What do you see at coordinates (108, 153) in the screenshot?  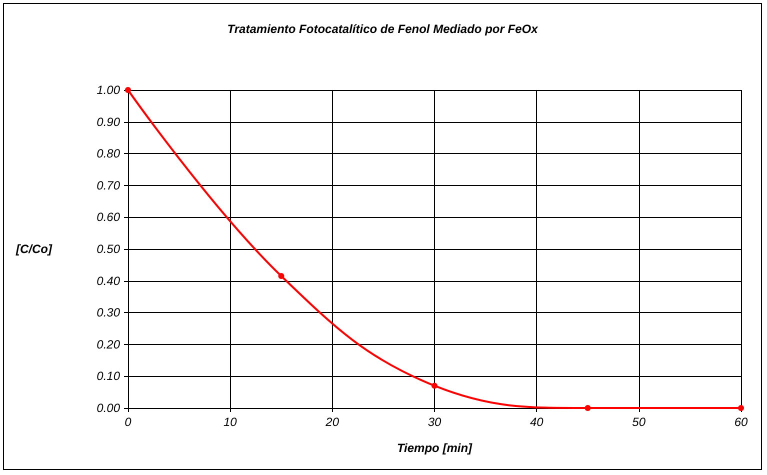 I see `y-tick-label: 0.80` at bounding box center [108, 153].